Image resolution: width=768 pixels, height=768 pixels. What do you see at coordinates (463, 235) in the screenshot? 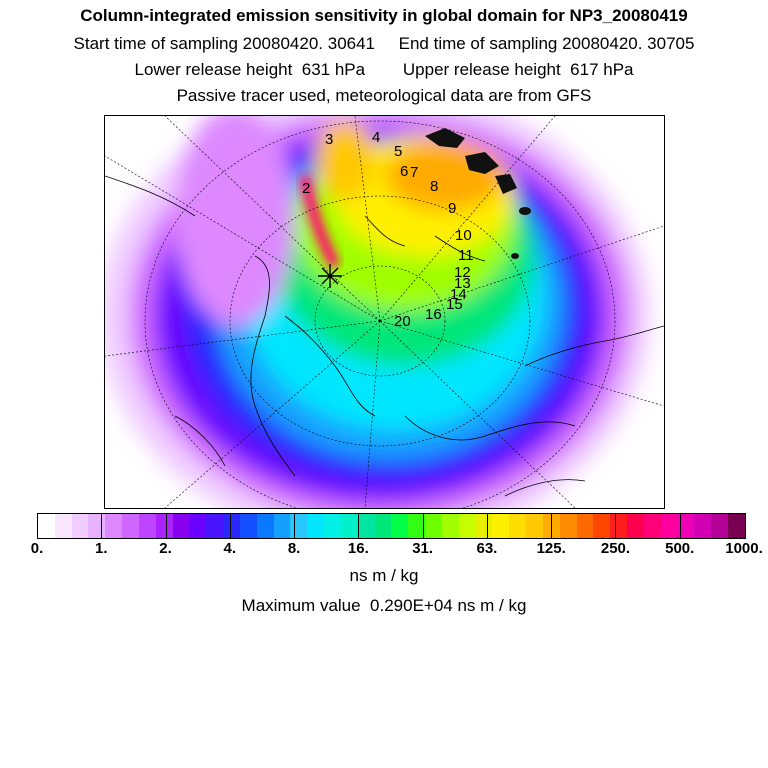
I see `trajectory-label: 10` at bounding box center [463, 235].